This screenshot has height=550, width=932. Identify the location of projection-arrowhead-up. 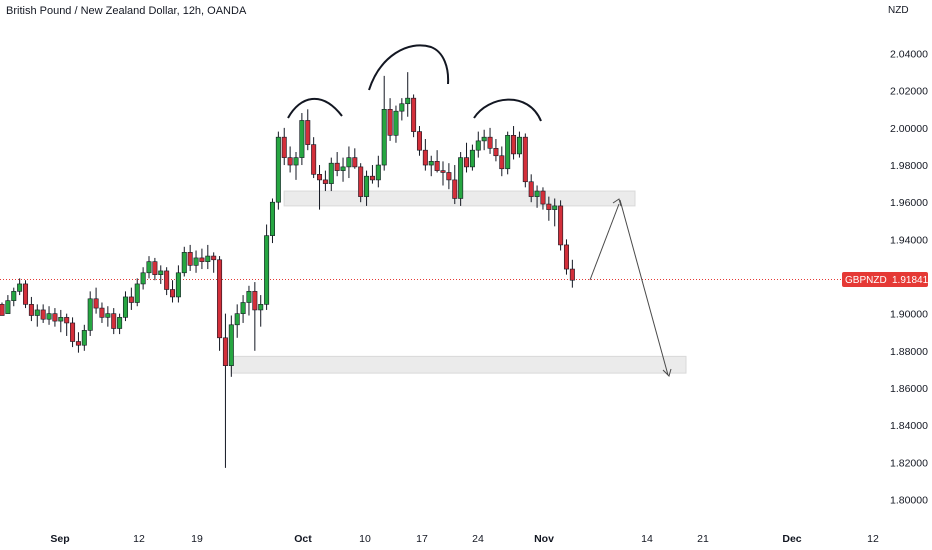
(617, 202).